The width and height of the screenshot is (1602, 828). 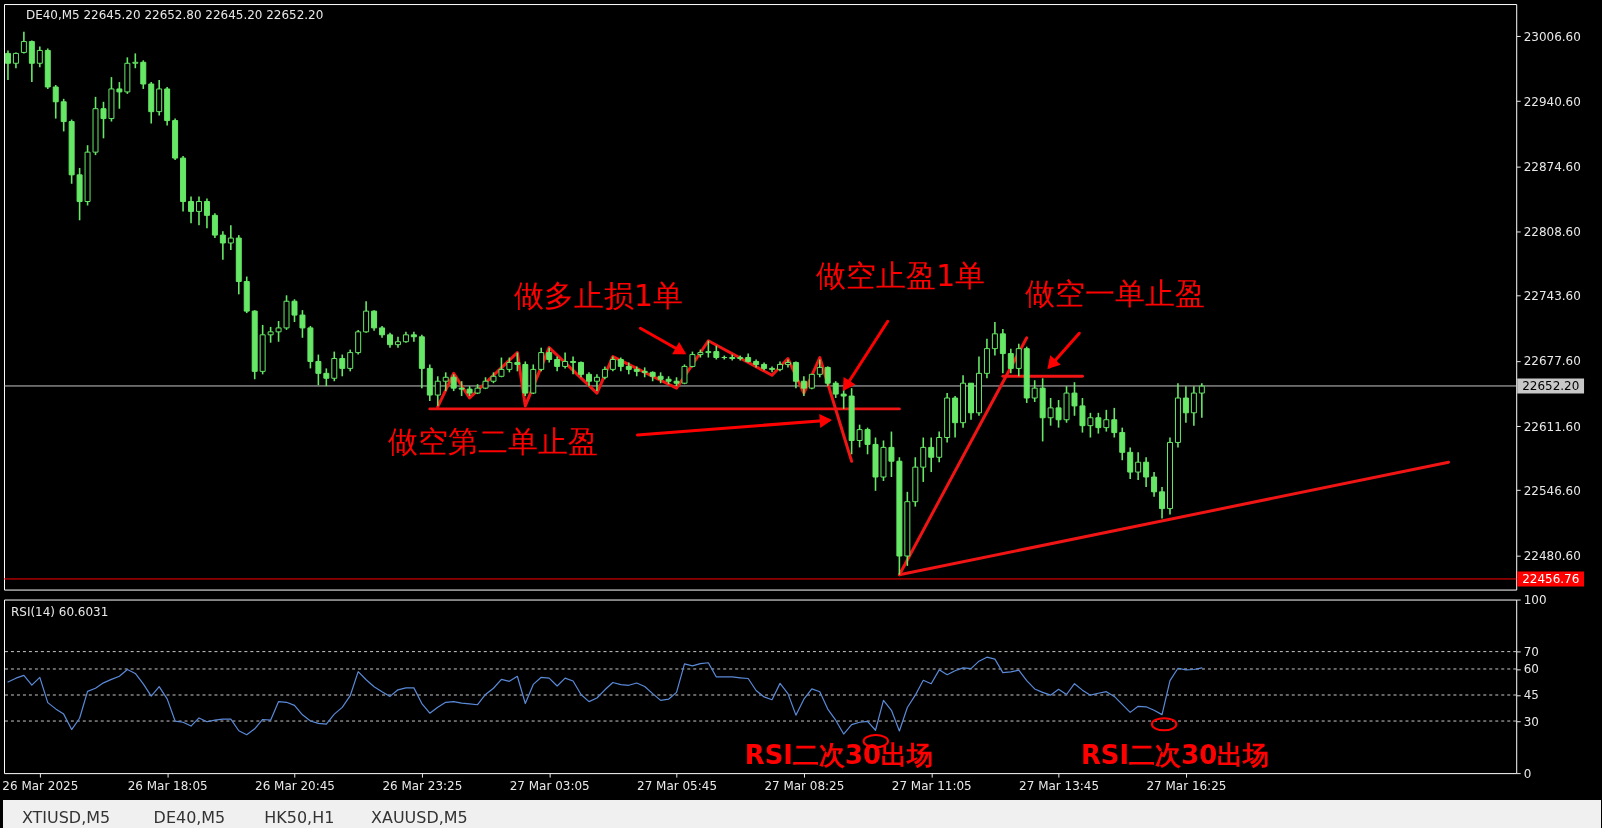 I want to click on y-tick-label: 22874.60, so click(x=1552, y=166).